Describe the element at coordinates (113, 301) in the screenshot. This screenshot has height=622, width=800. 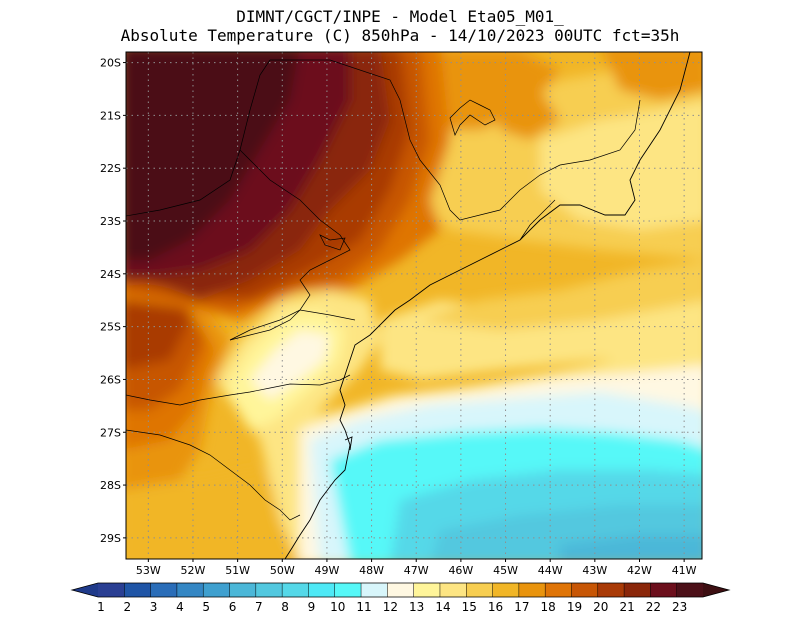
I see `latitude-labels: 20S 21S 22S 23S 24S 25S 26S 27S 28S 29S` at that location.